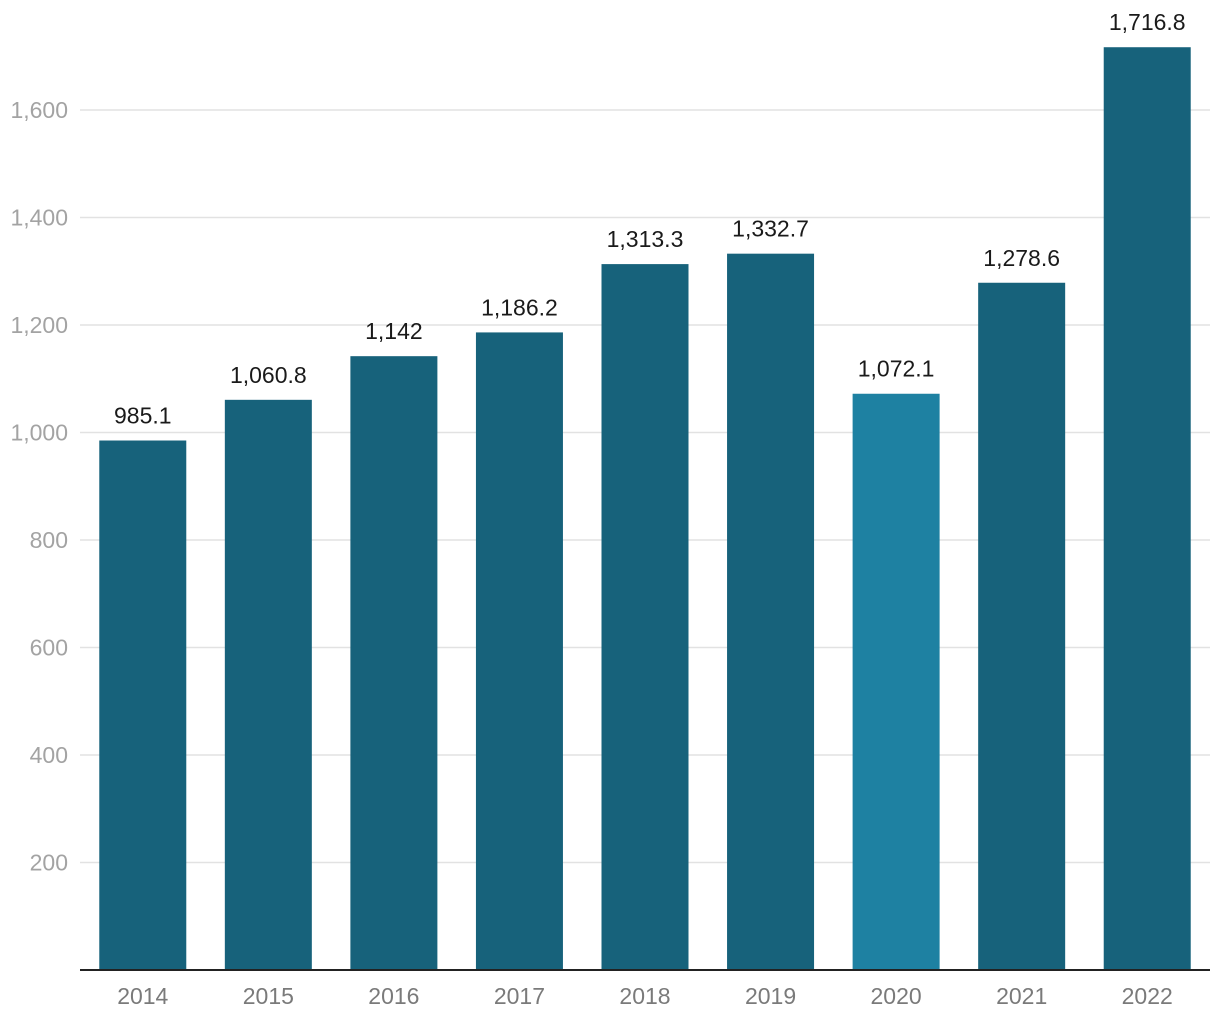 This screenshot has height=1020, width=1220. Describe the element at coordinates (896, 996) in the screenshot. I see `x-tick-label-2020: 2020` at that location.